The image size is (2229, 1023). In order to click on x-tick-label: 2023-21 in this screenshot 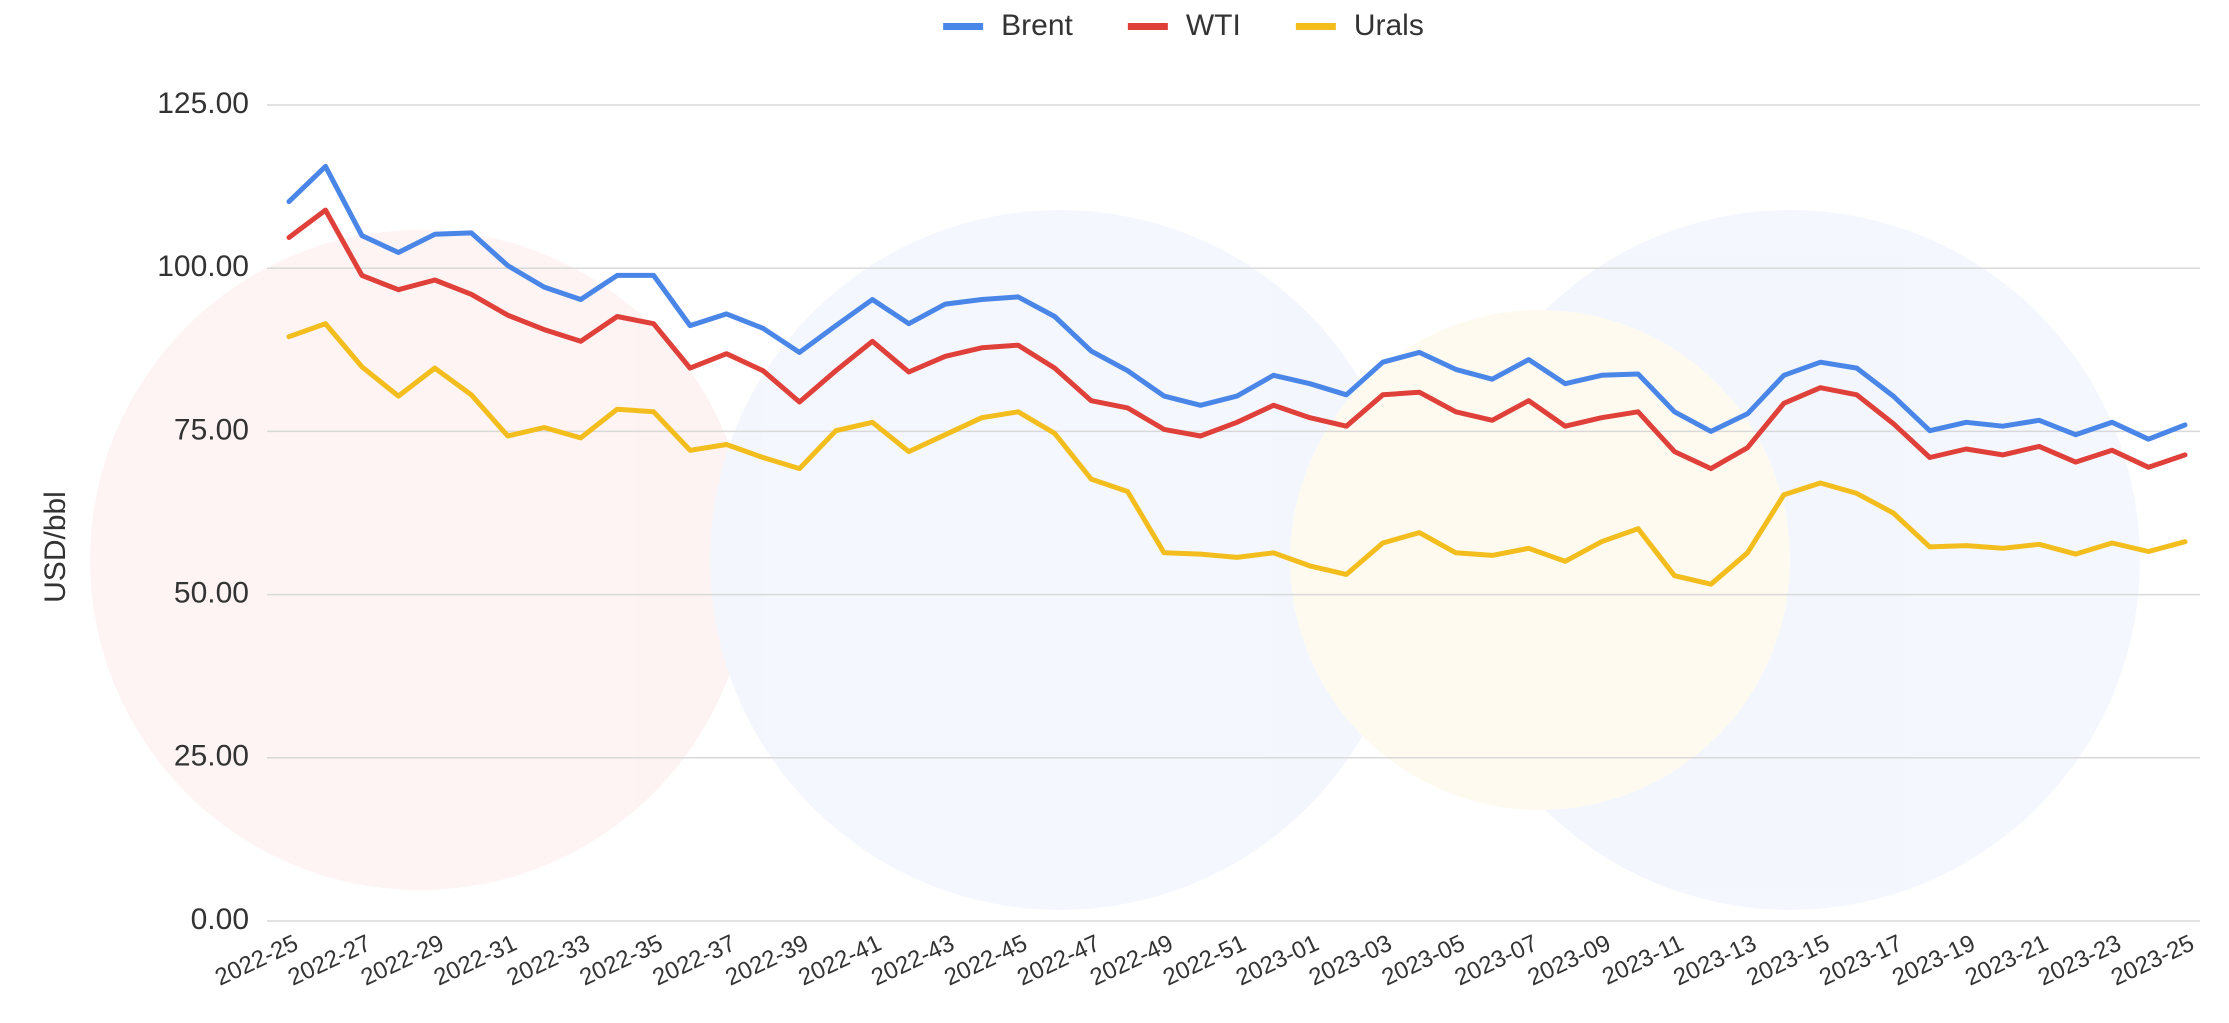, I will do `click(2006, 961)`.